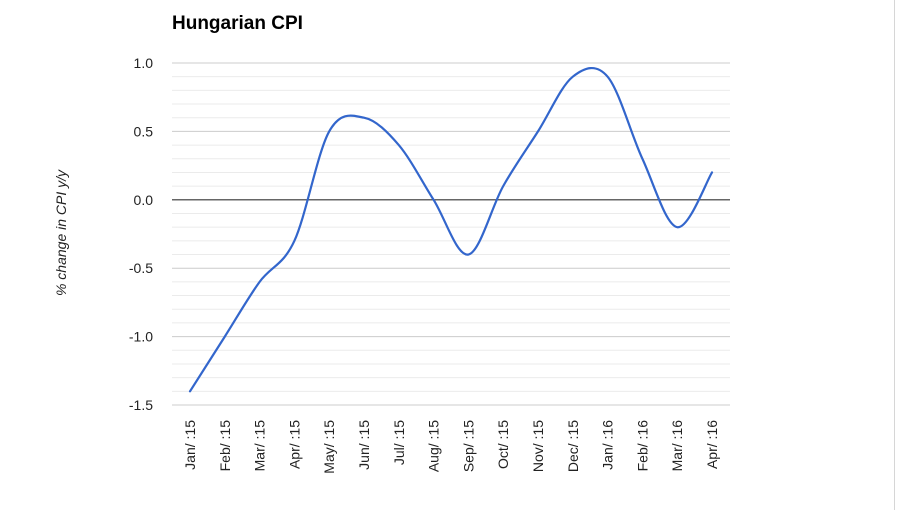 The width and height of the screenshot is (907, 510). Describe the element at coordinates (573, 446) in the screenshot. I see `x-tick-label: Dec/ :15` at that location.